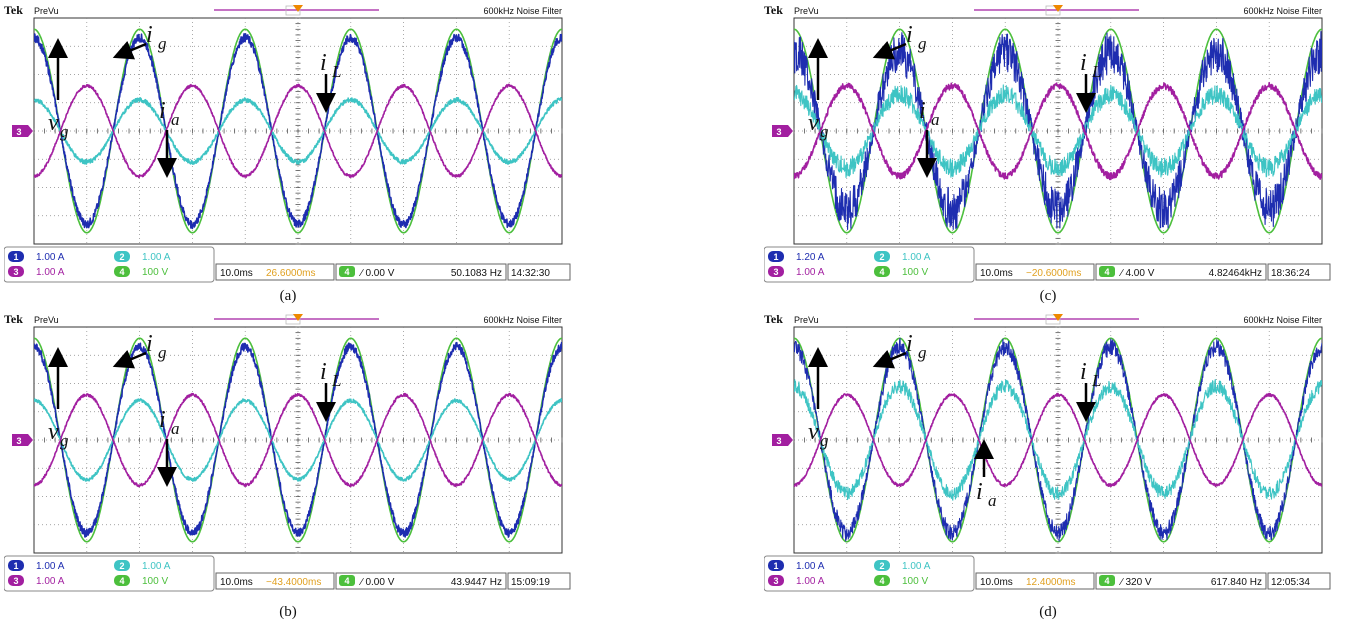  Describe the element at coordinates (1236, 582) in the screenshot. I see `trigger-frequency: 617.840 Hz` at that location.